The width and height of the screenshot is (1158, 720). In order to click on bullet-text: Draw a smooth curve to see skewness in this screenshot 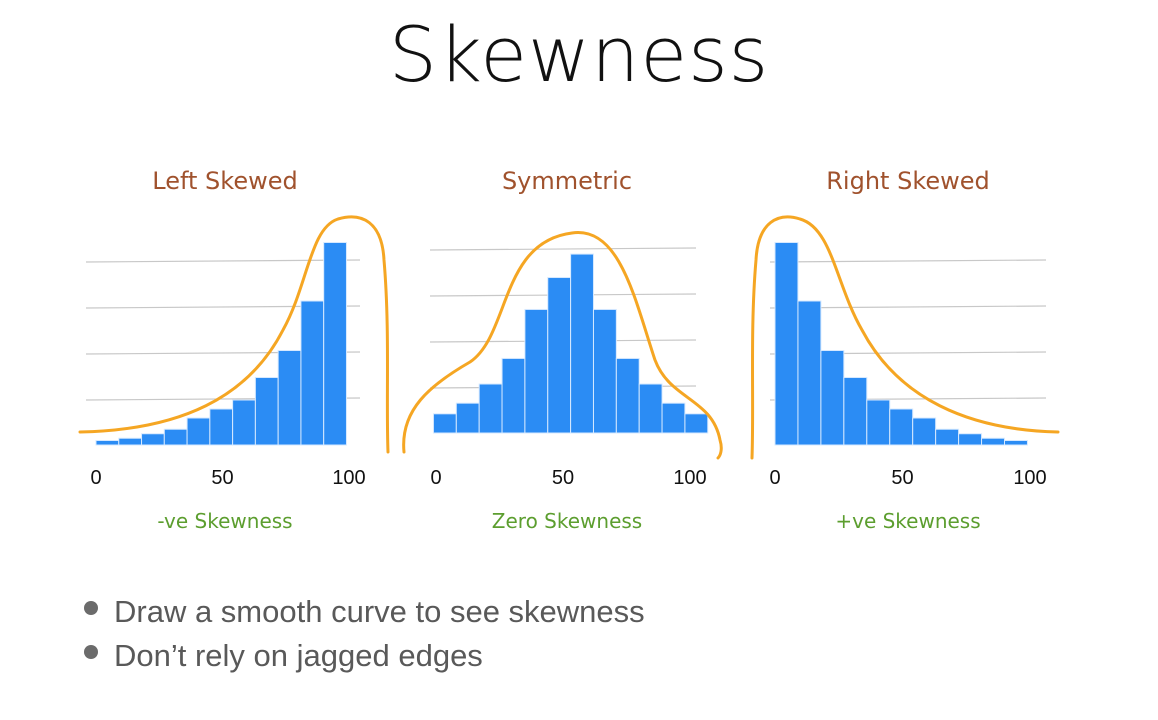, I will do `click(379, 611)`.